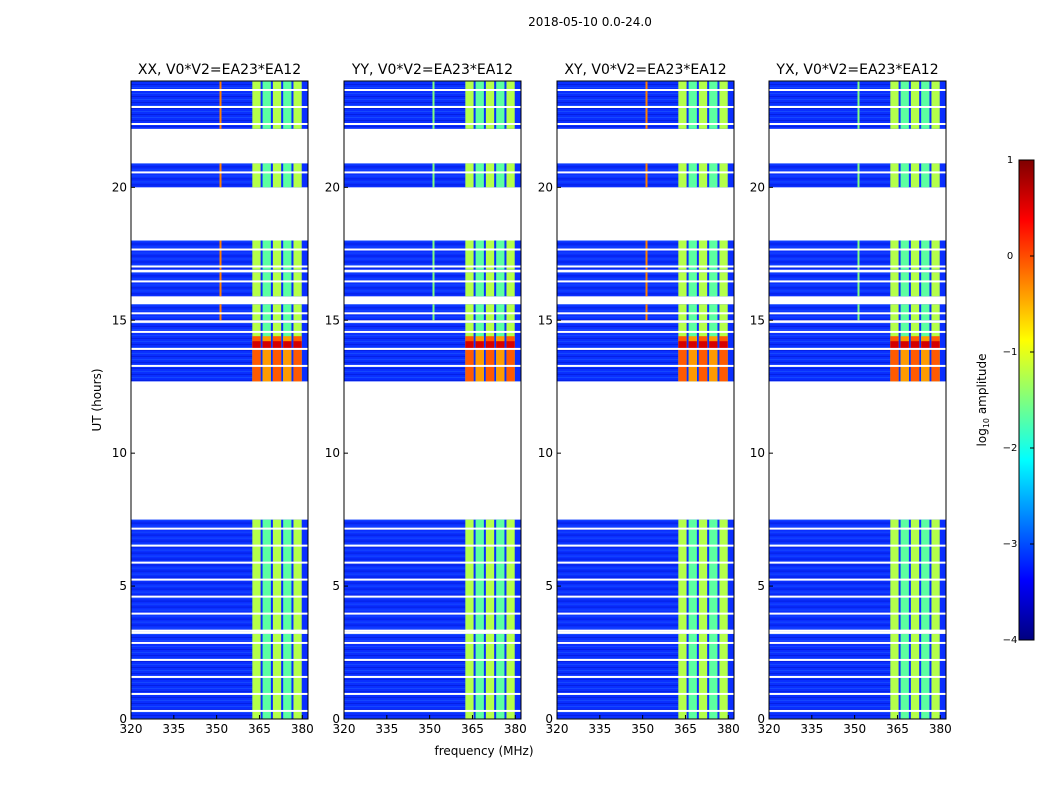 The width and height of the screenshot is (1050, 800). I want to click on x-tick-label: 380, so click(515, 729).